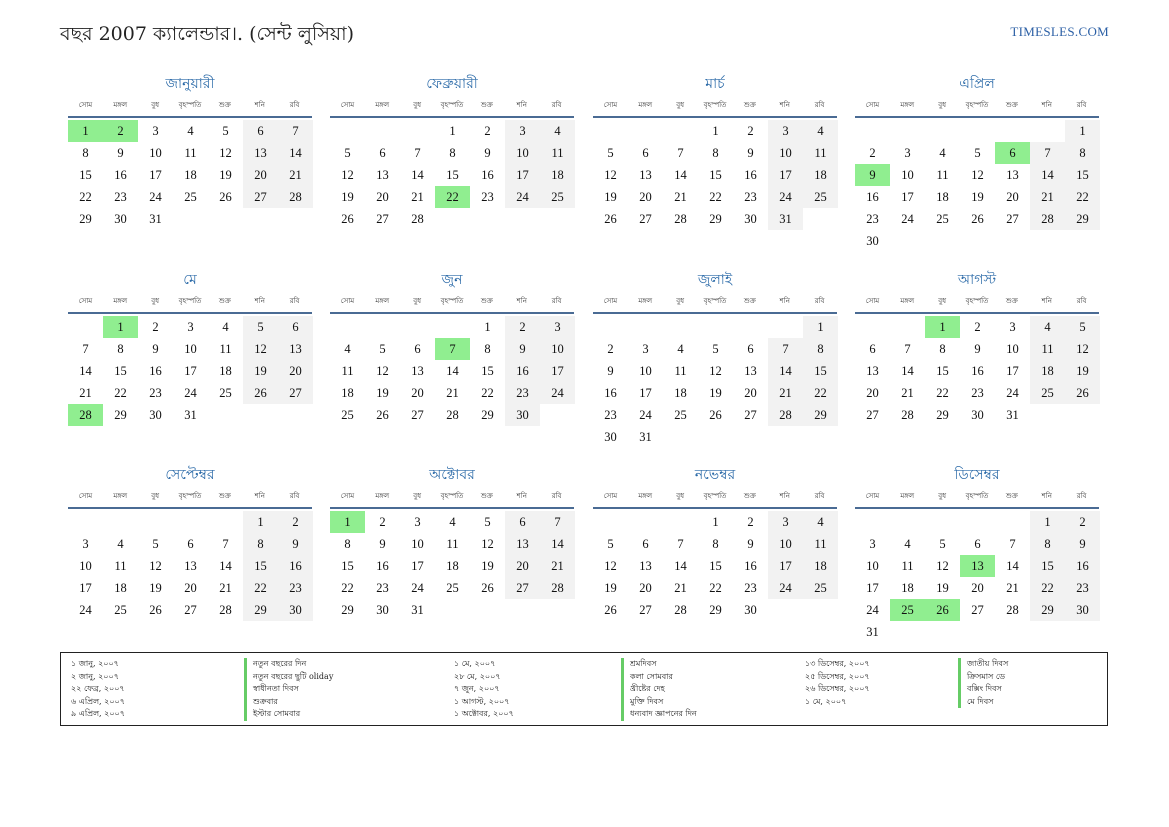 This screenshot has height=827, width=1169. I want to click on day-cell: 29, so click(487, 415).